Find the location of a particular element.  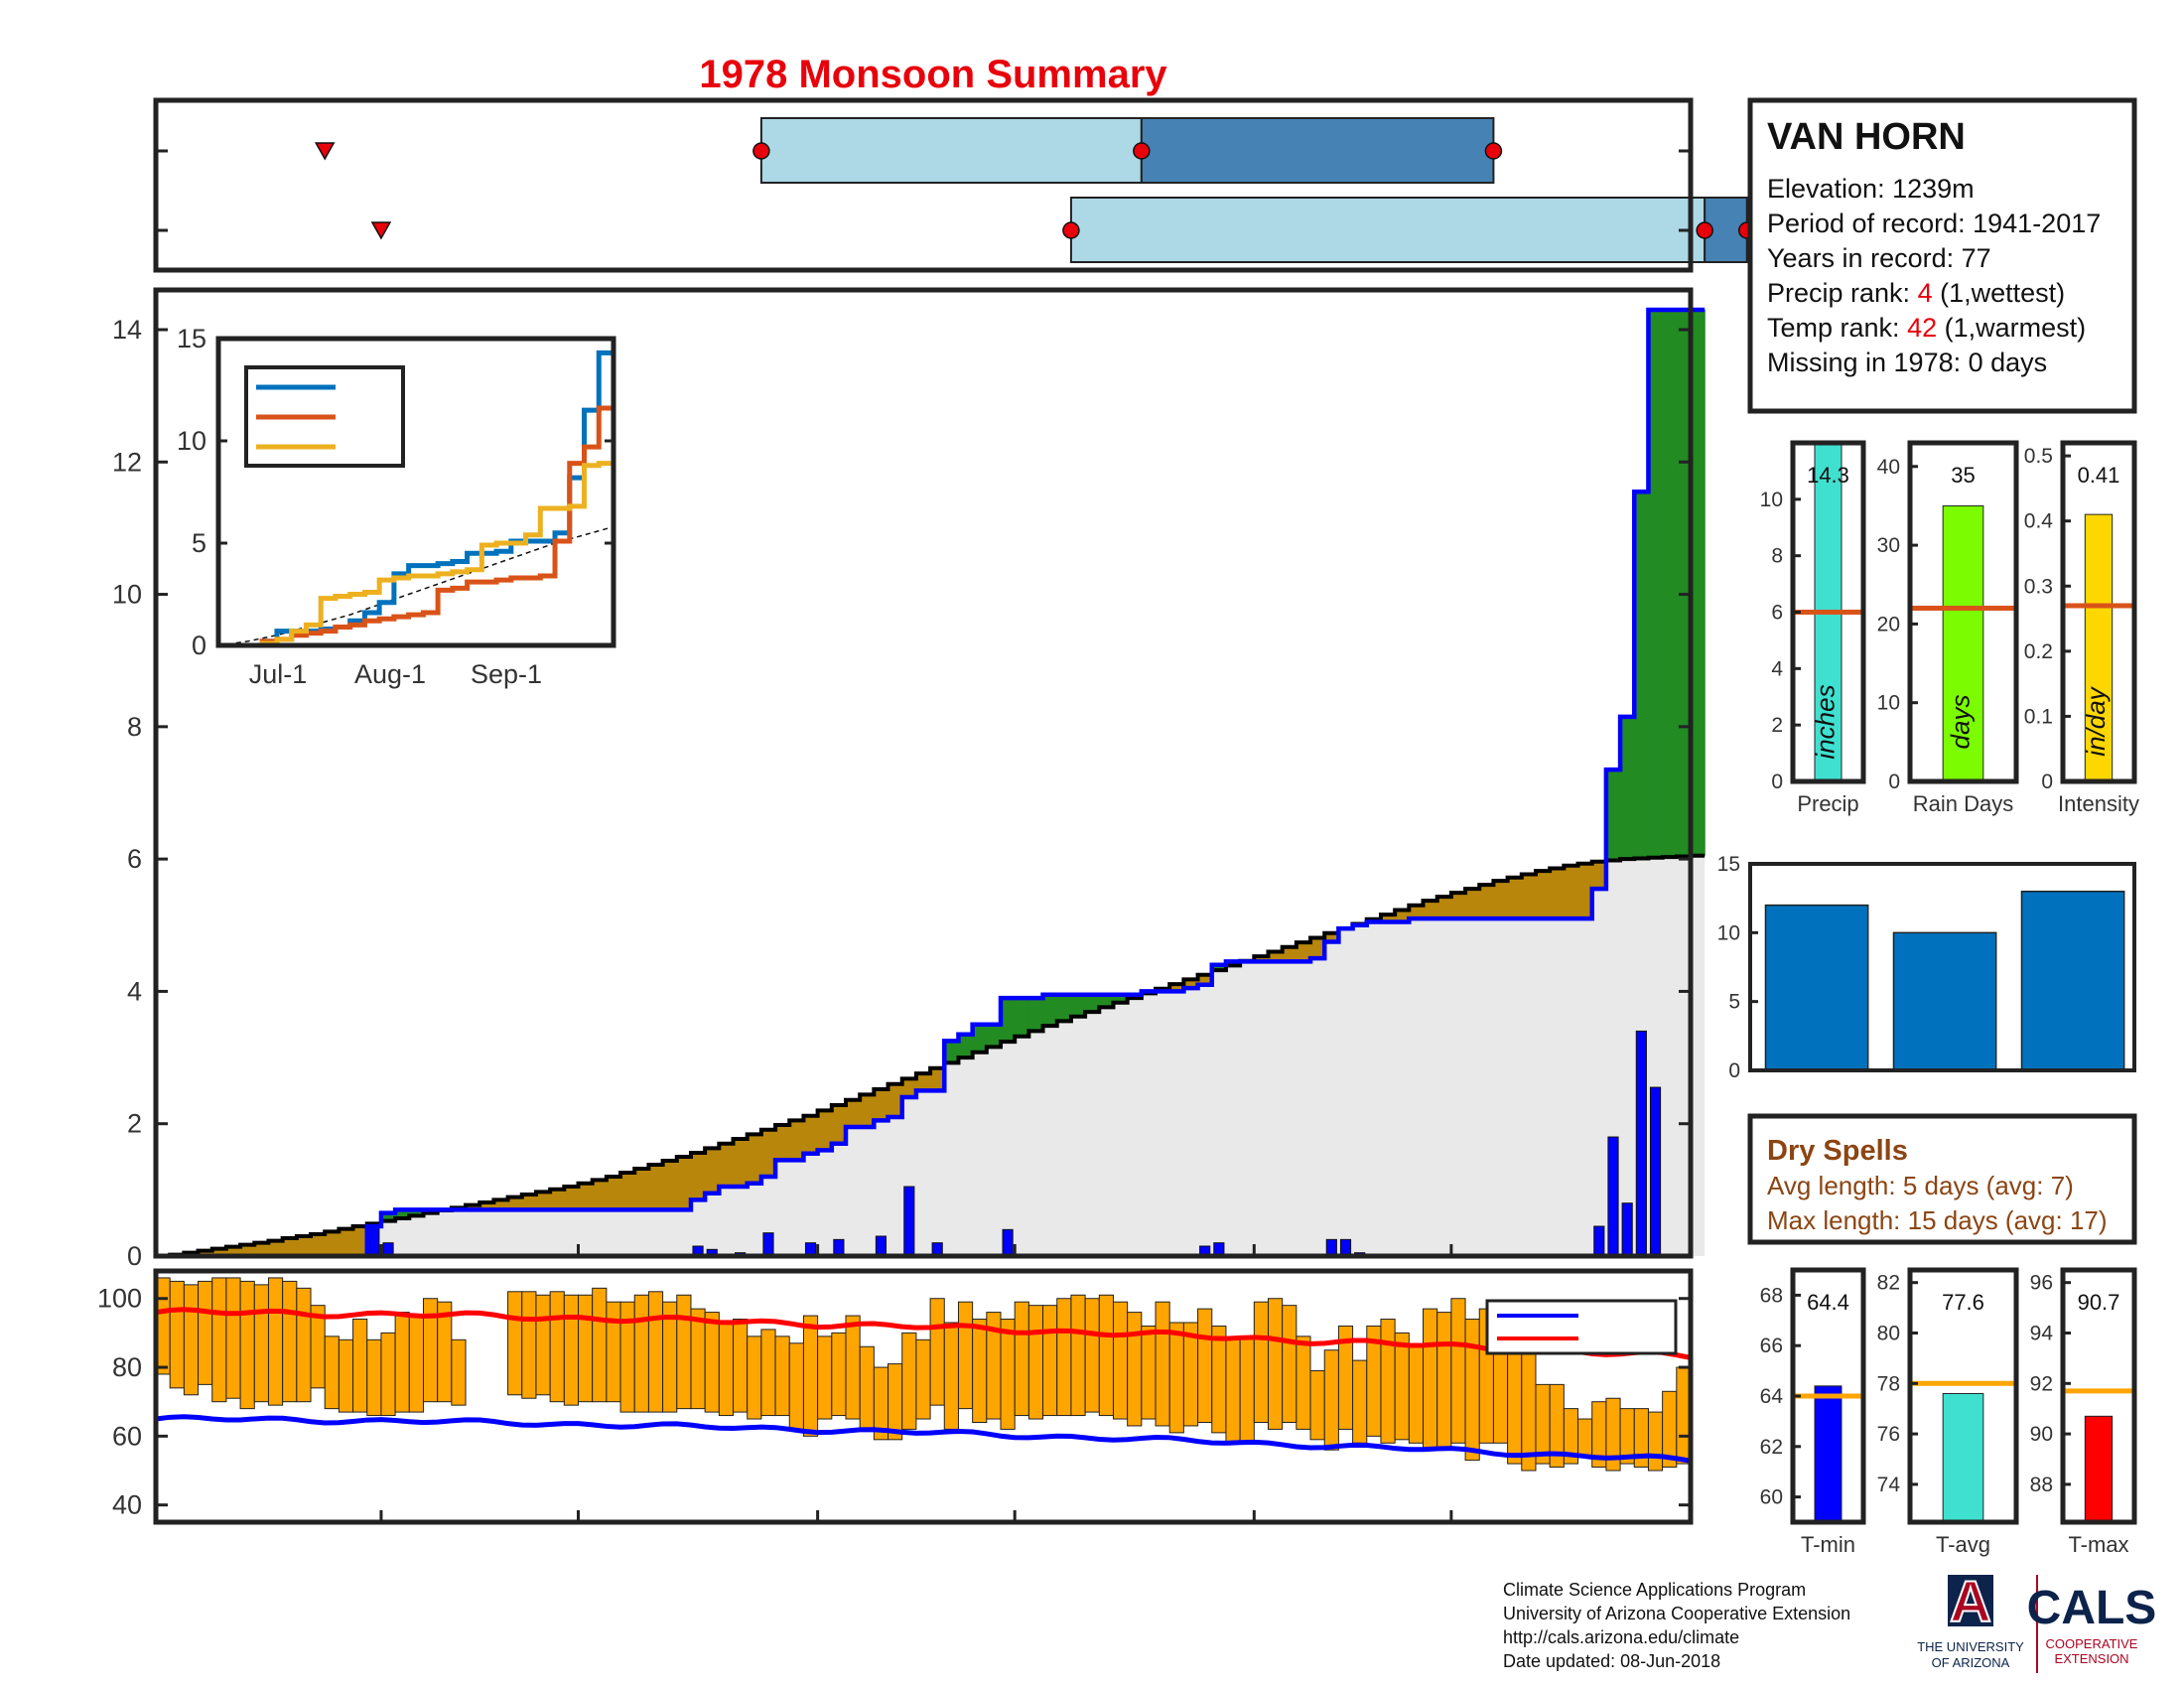

temp-summary-2-bar is located at coordinates (2099, 1469).